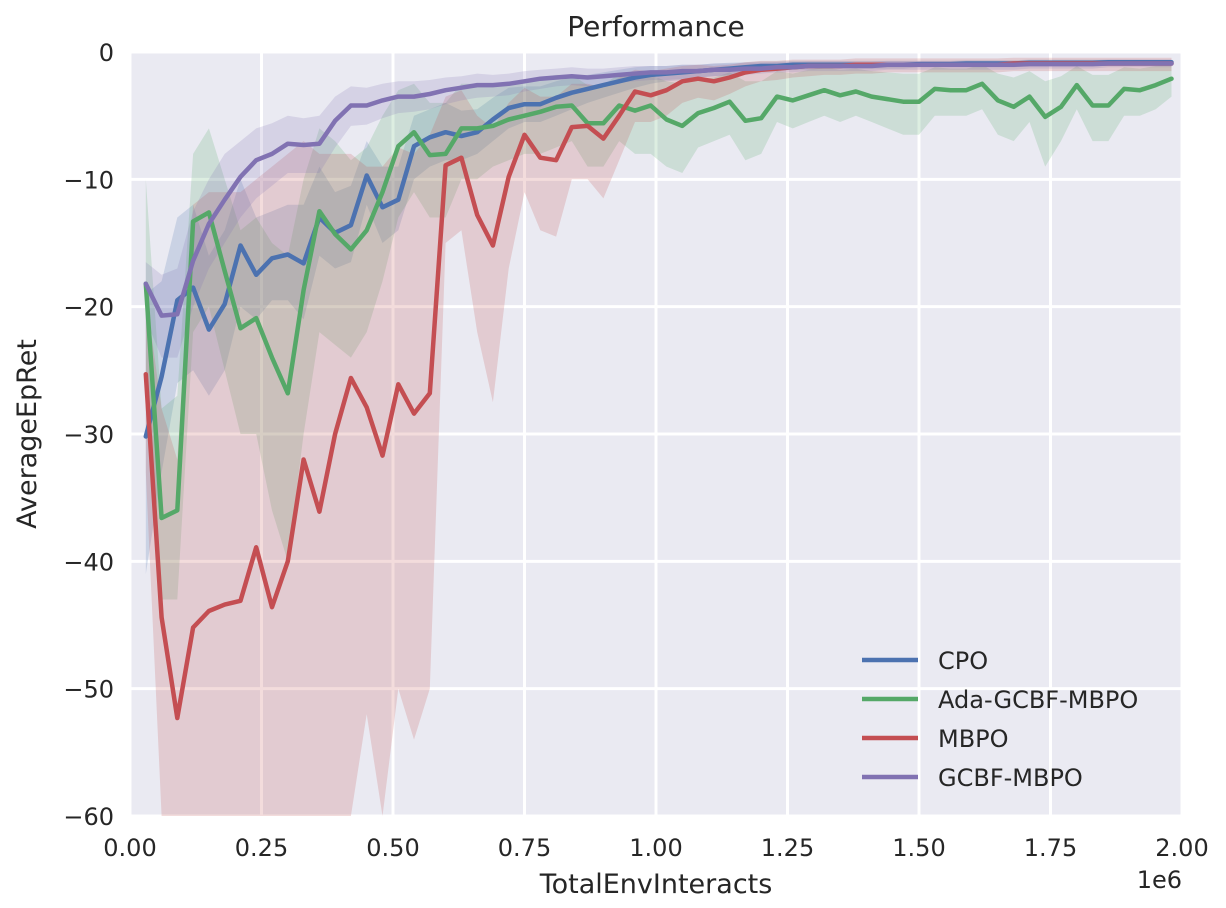 This screenshot has height=908, width=1226. I want to click on x-axis-title: TotalEnvInteracts, so click(656, 884).